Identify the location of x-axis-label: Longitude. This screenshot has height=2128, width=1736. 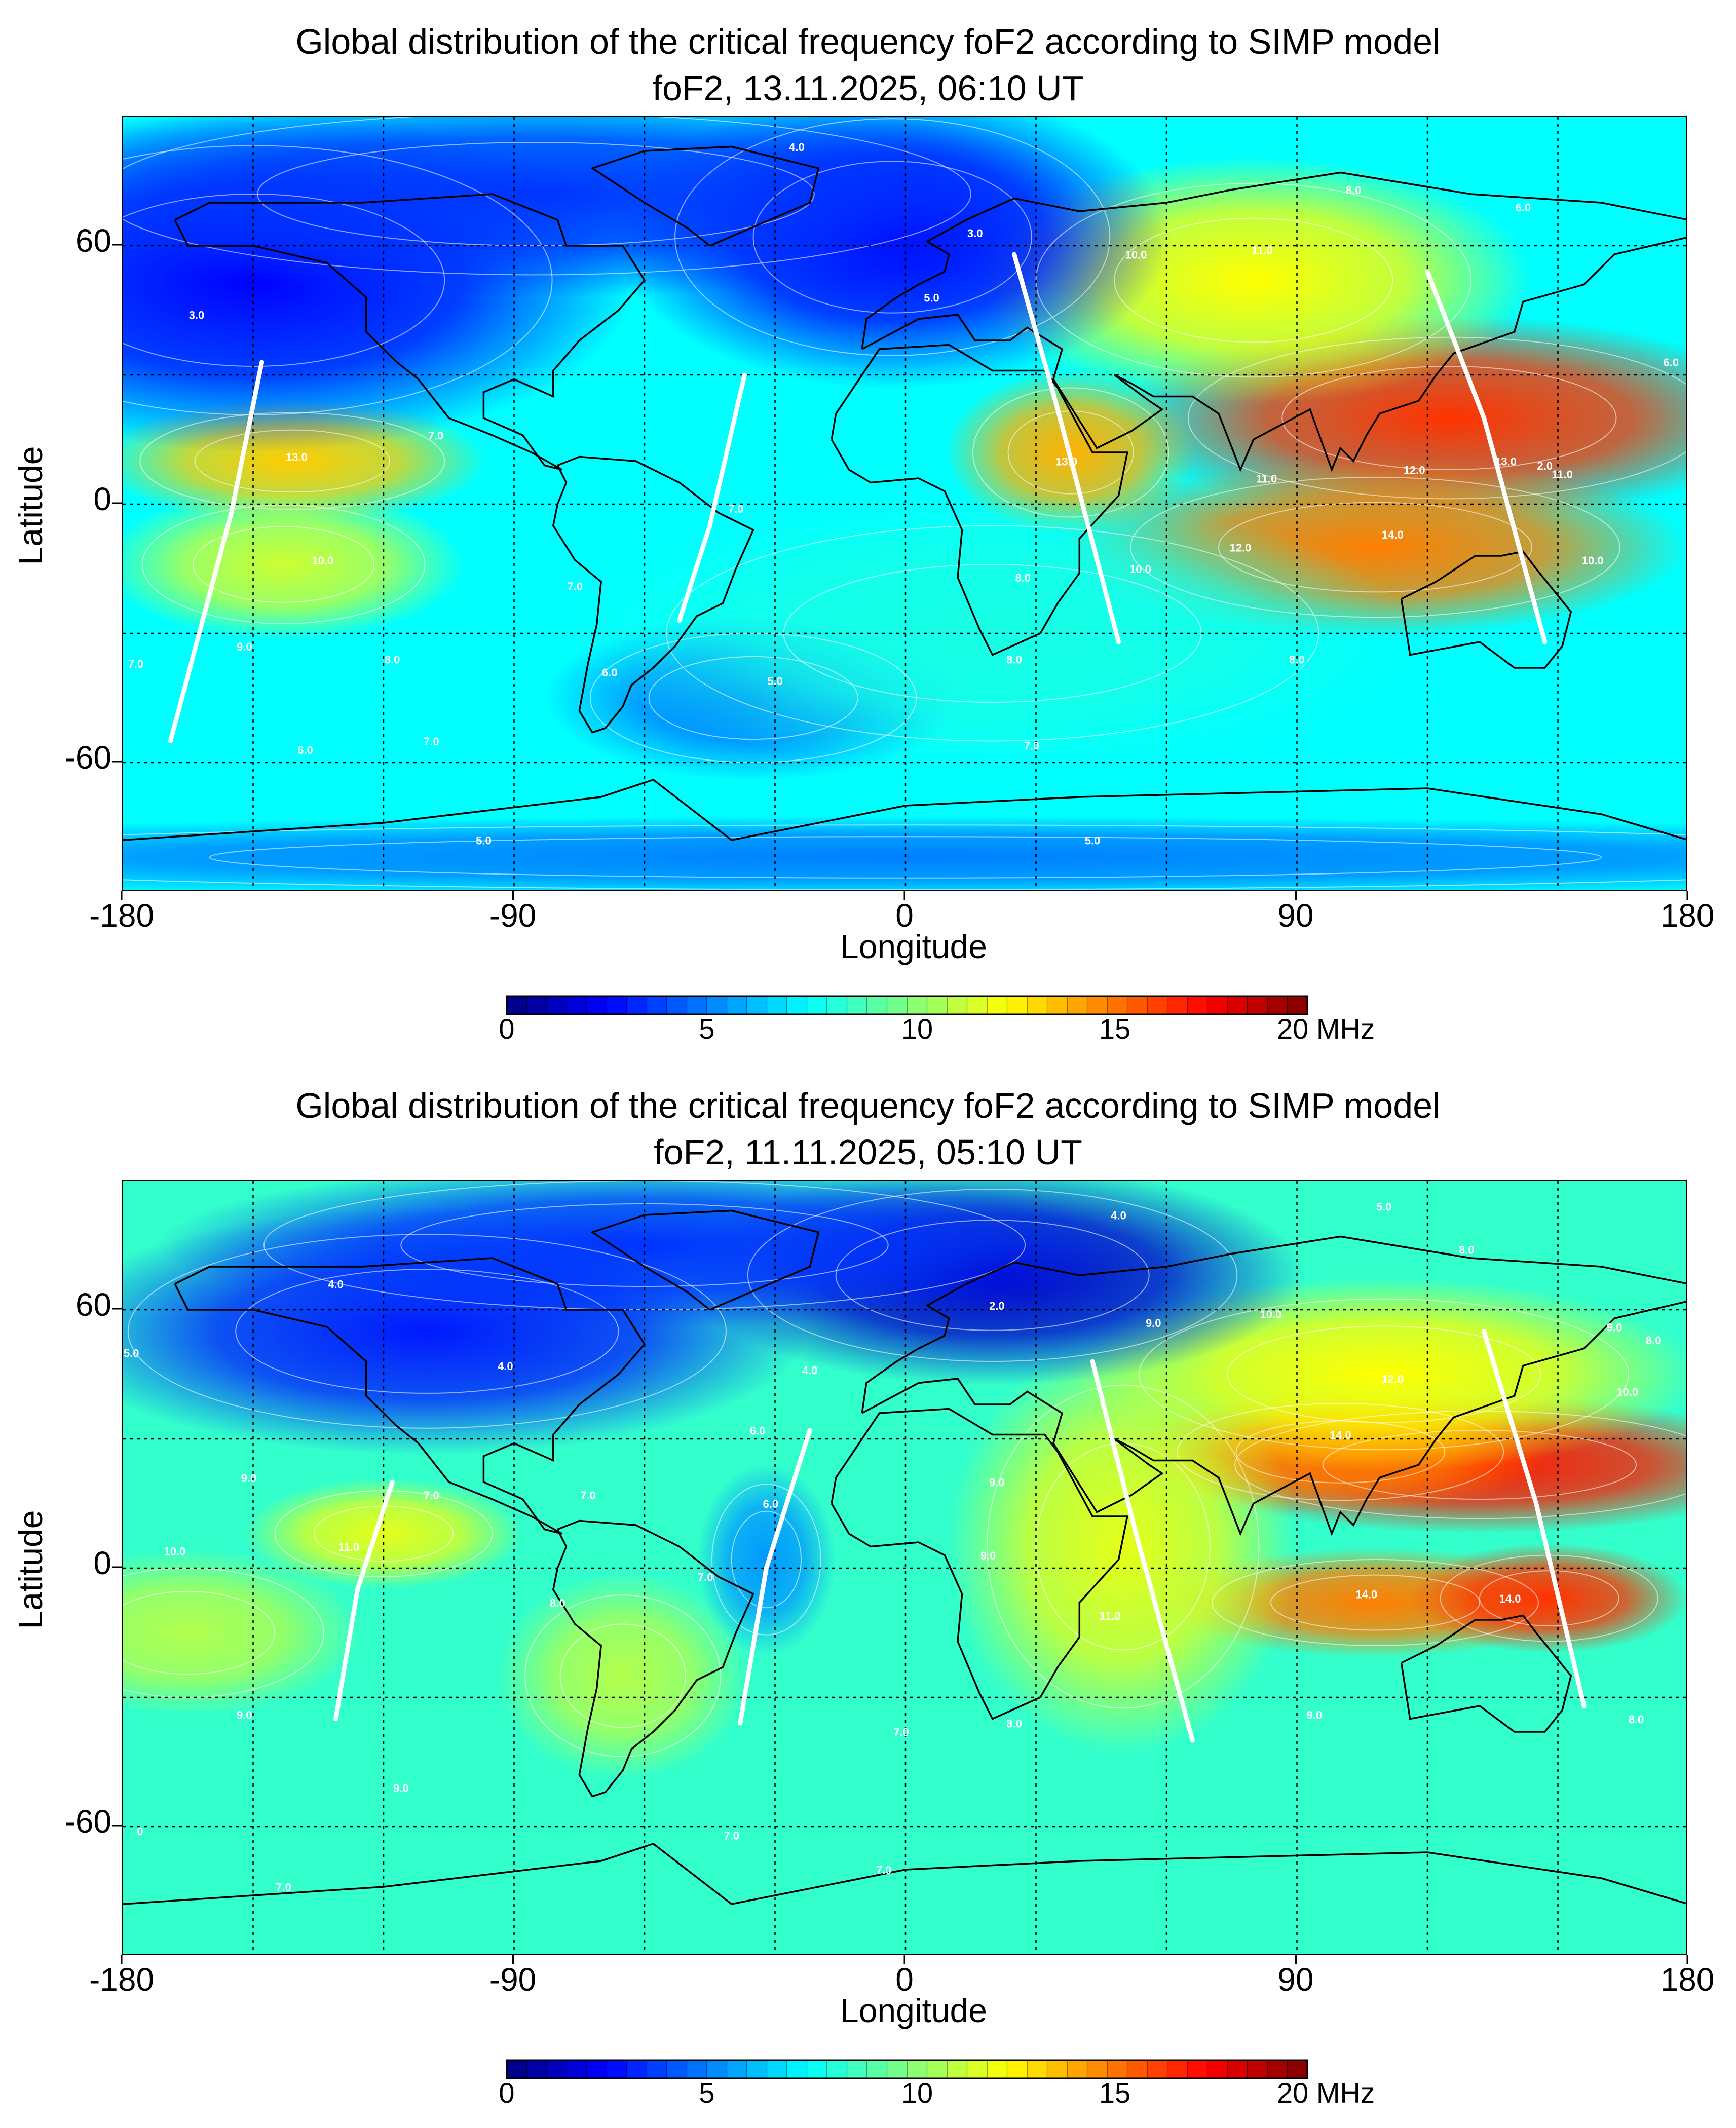
(913, 2011).